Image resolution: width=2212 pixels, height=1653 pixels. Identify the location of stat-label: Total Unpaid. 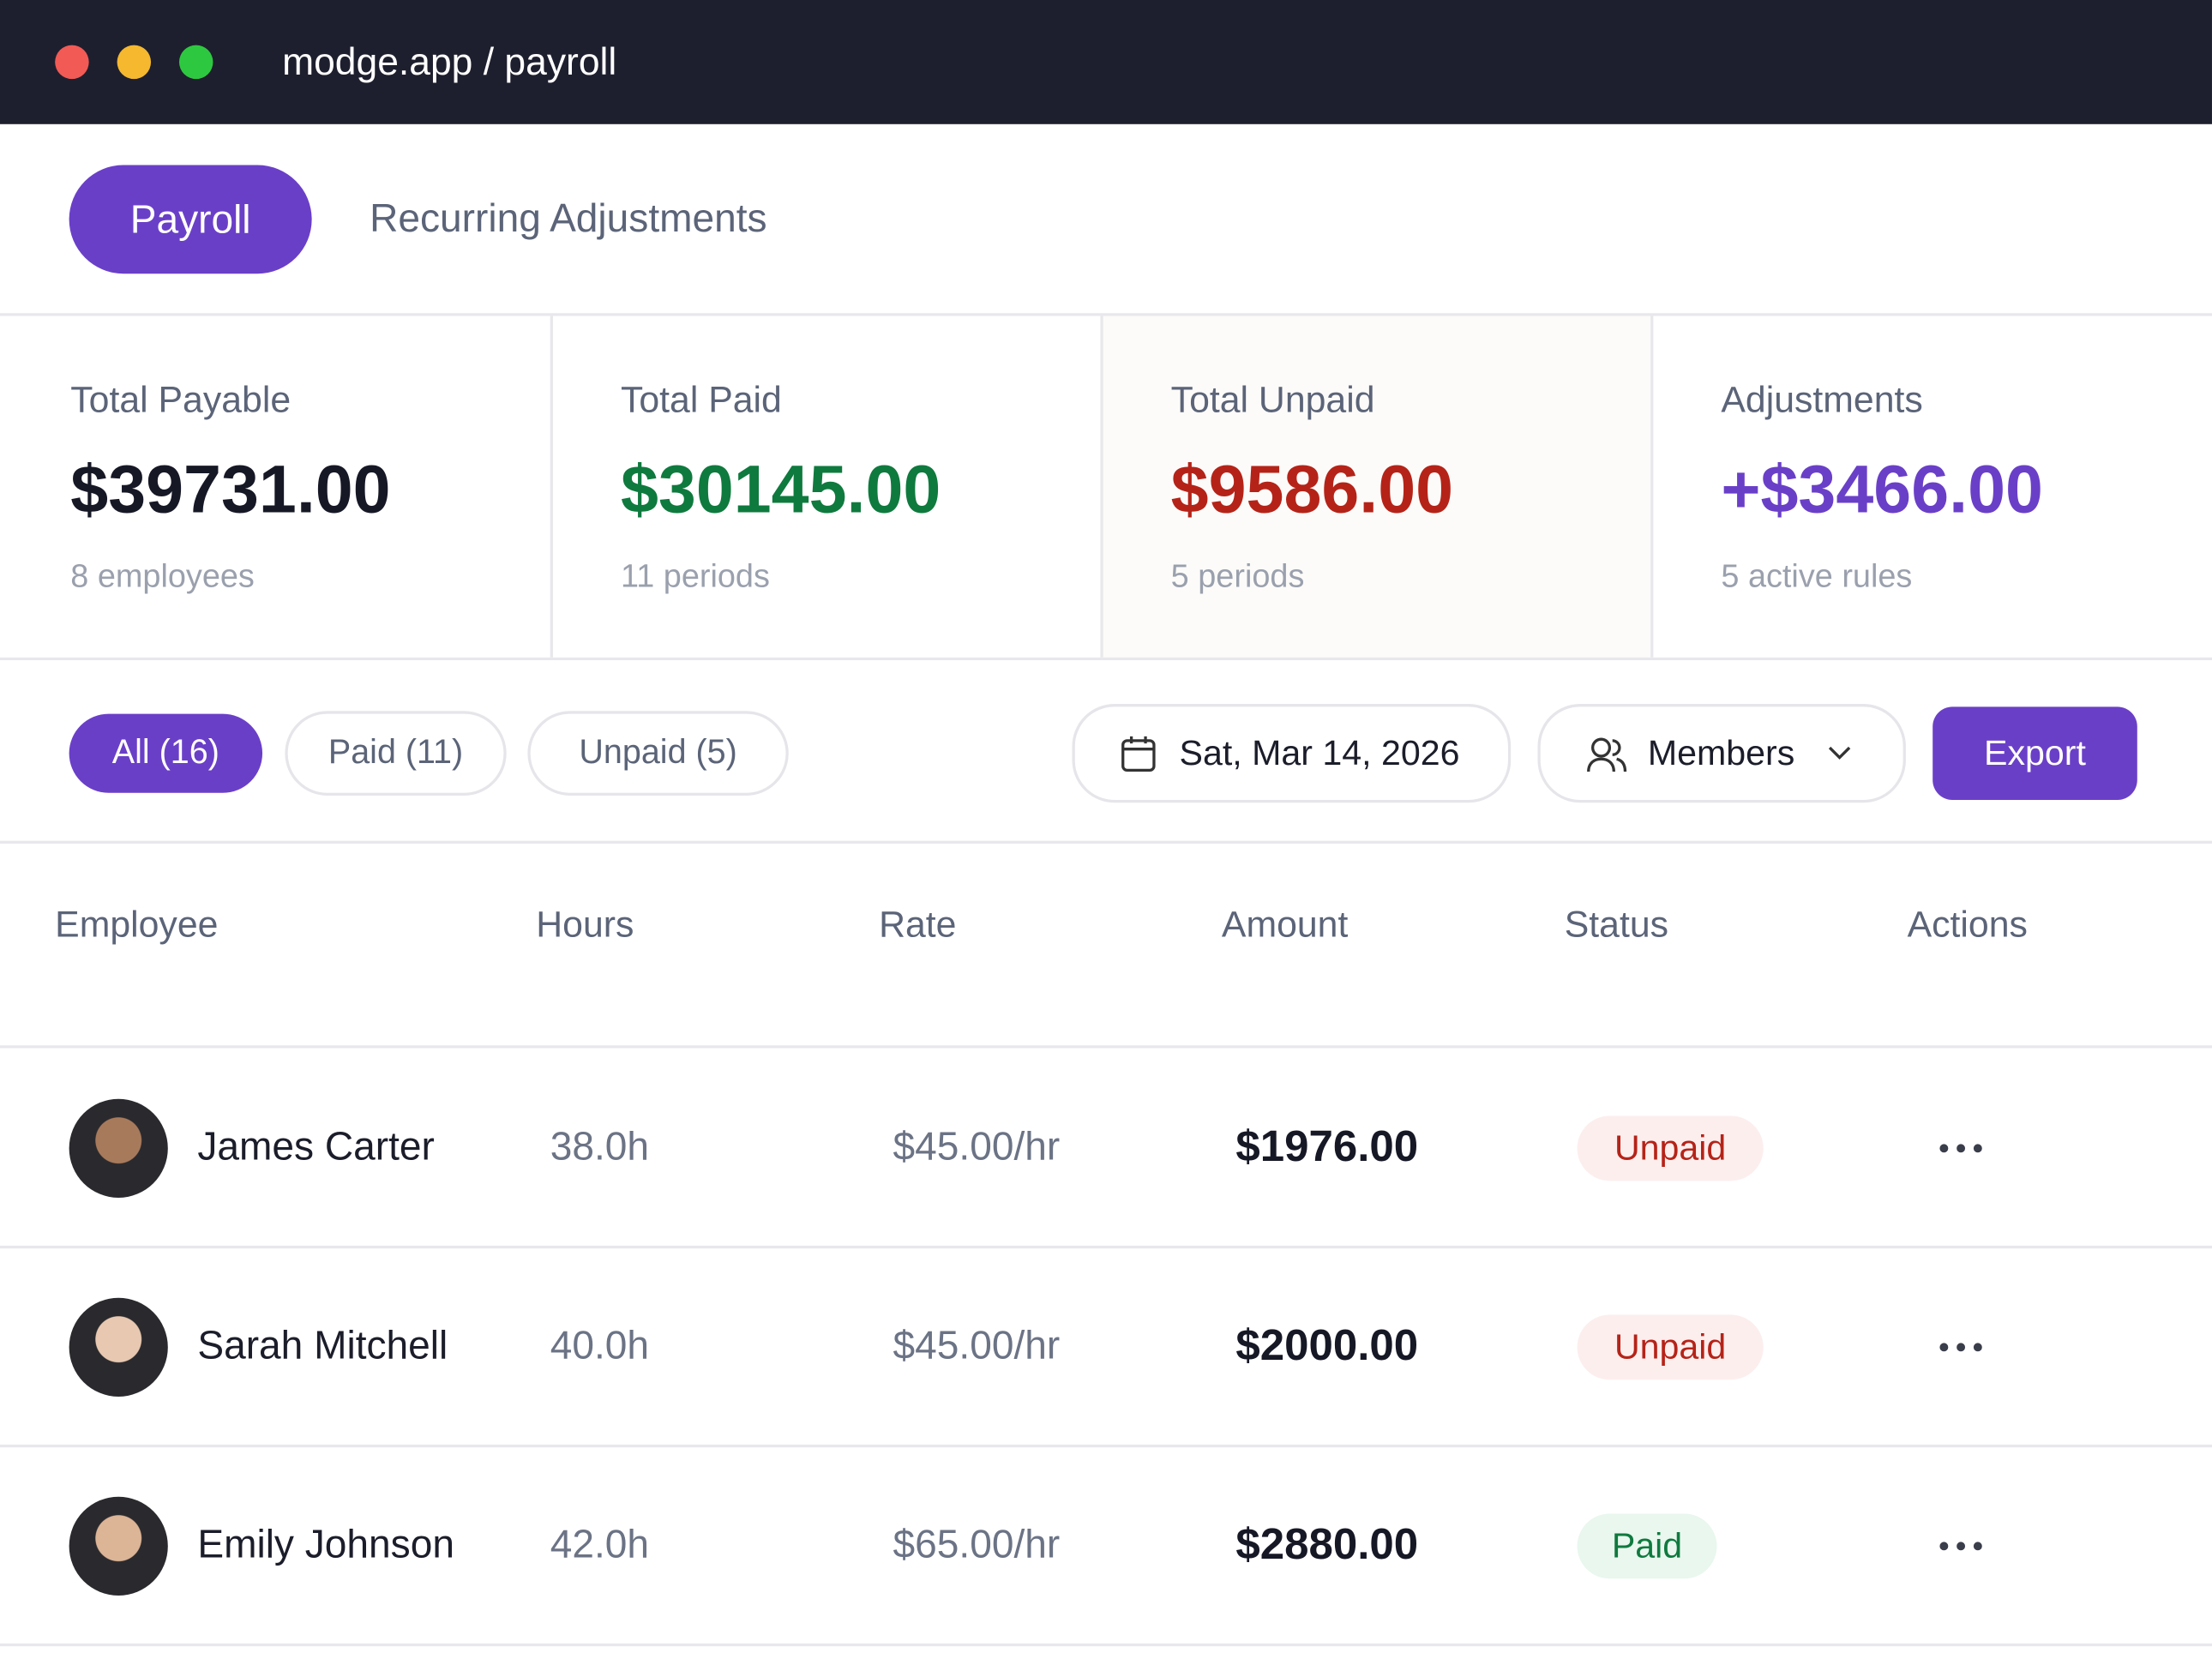
(1272, 399).